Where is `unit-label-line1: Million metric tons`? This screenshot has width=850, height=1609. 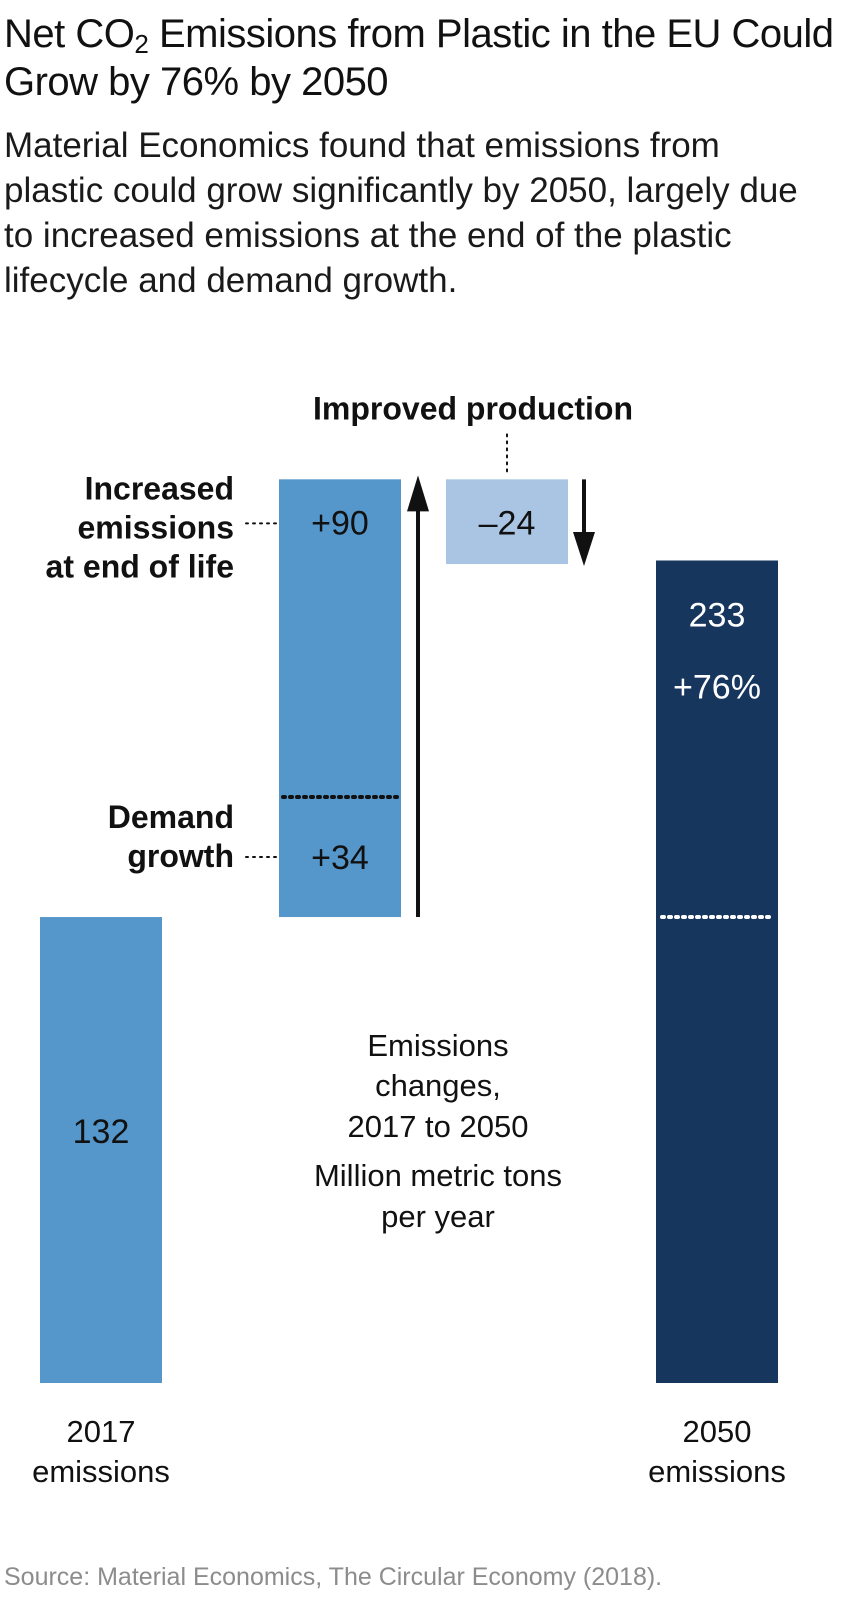 unit-label-line1: Million metric tons is located at coordinates (438, 1175).